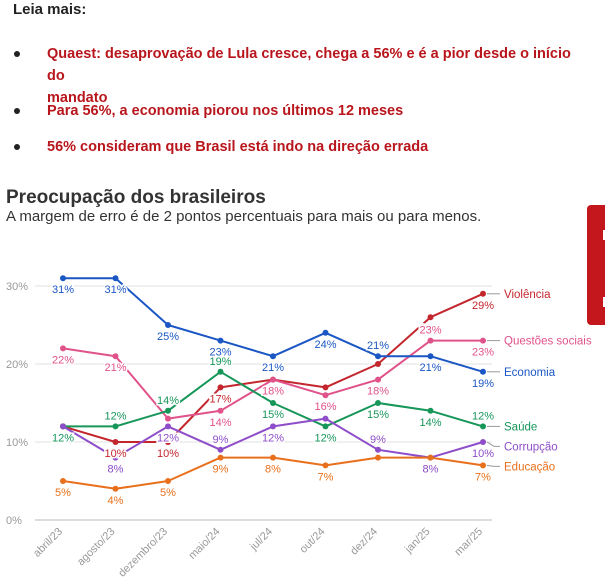 The height and width of the screenshot is (583, 605). Describe the element at coordinates (483, 477) in the screenshot. I see `data-label: 7%` at that location.